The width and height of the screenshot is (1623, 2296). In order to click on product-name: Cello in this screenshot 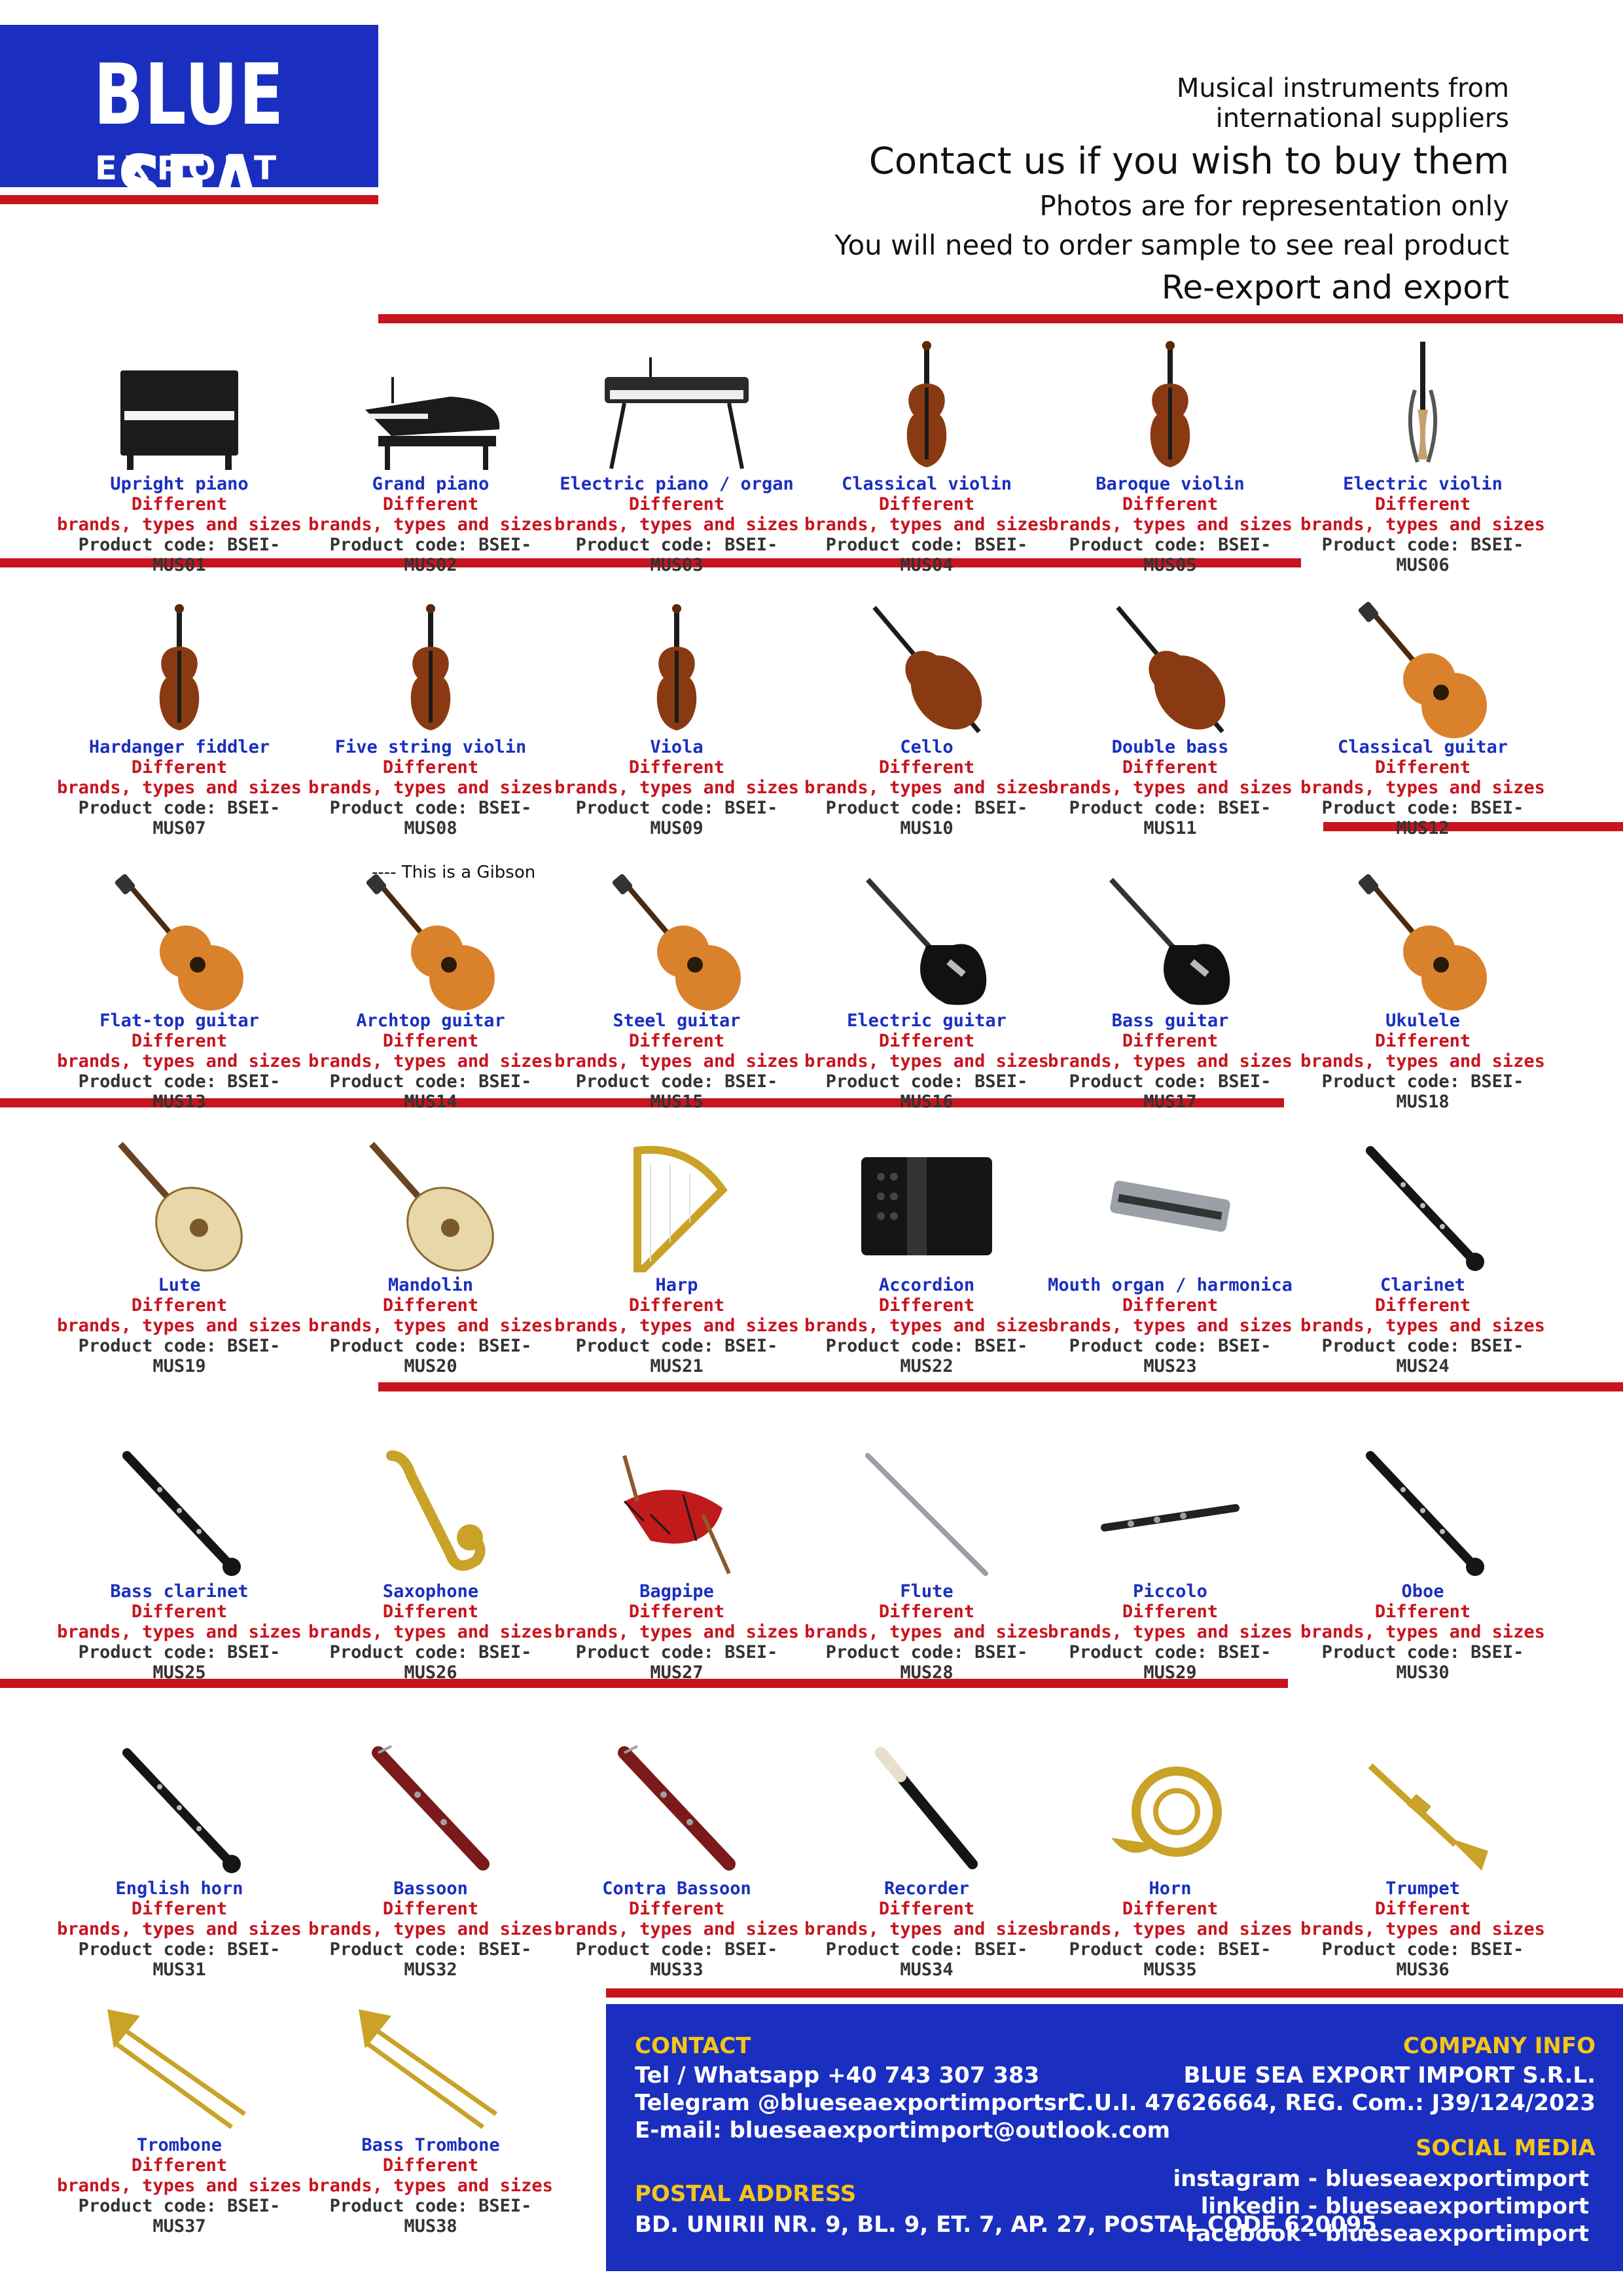, I will do `click(927, 747)`.